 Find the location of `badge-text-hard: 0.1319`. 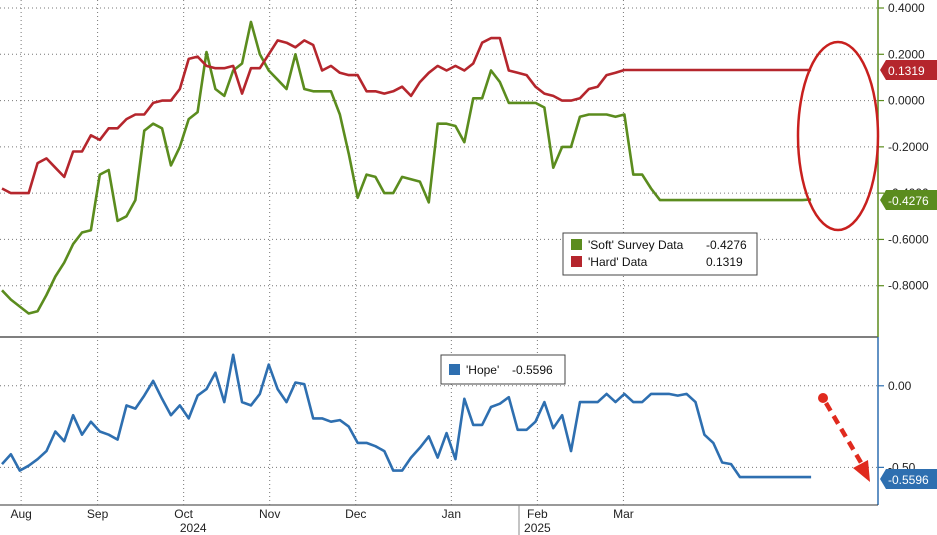

badge-text-hard: 0.1319 is located at coordinates (906, 71).